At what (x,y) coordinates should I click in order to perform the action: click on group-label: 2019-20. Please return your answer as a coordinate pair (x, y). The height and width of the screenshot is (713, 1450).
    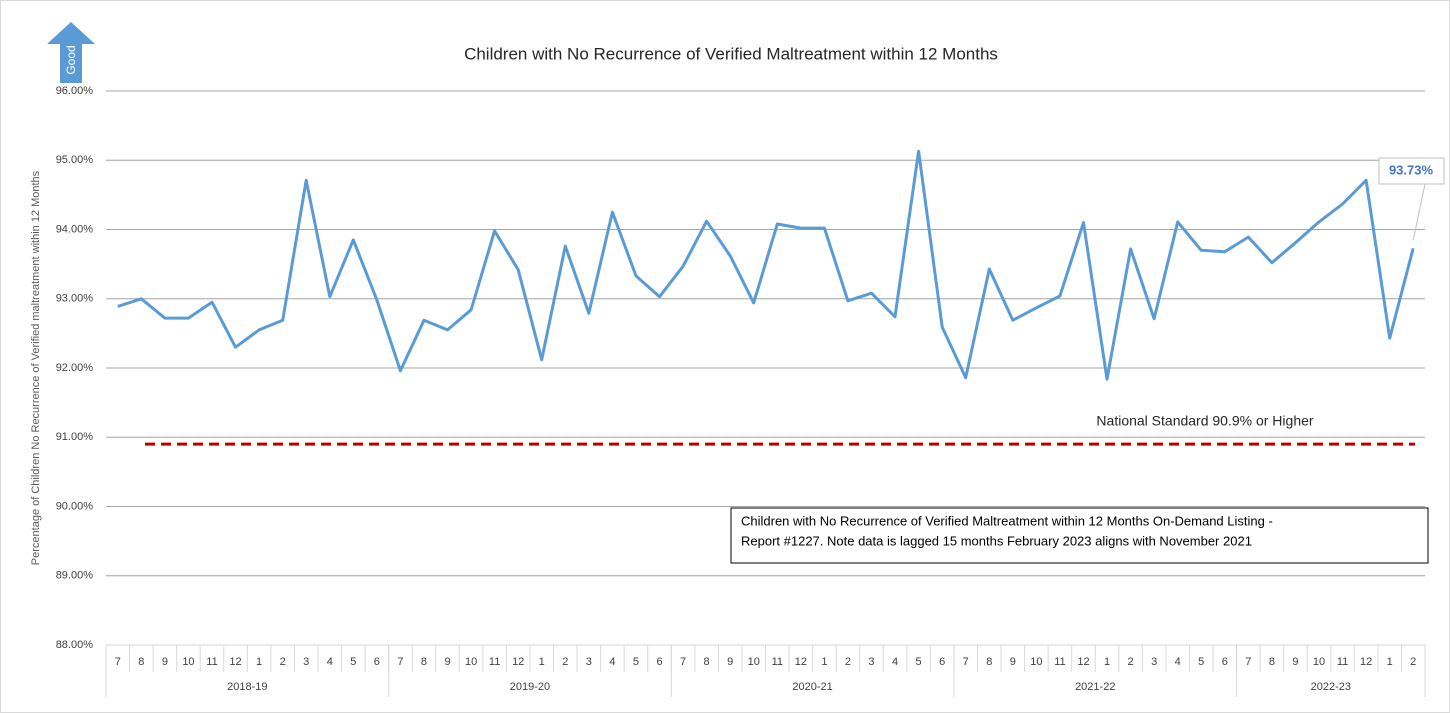
    Looking at the image, I should click on (530, 687).